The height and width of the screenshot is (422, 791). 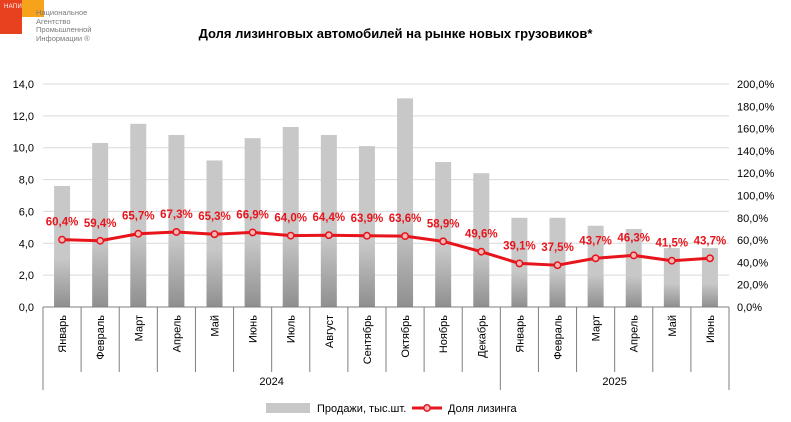 What do you see at coordinates (368, 340) in the screenshot?
I see `x-tick-label: Сентябрь` at bounding box center [368, 340].